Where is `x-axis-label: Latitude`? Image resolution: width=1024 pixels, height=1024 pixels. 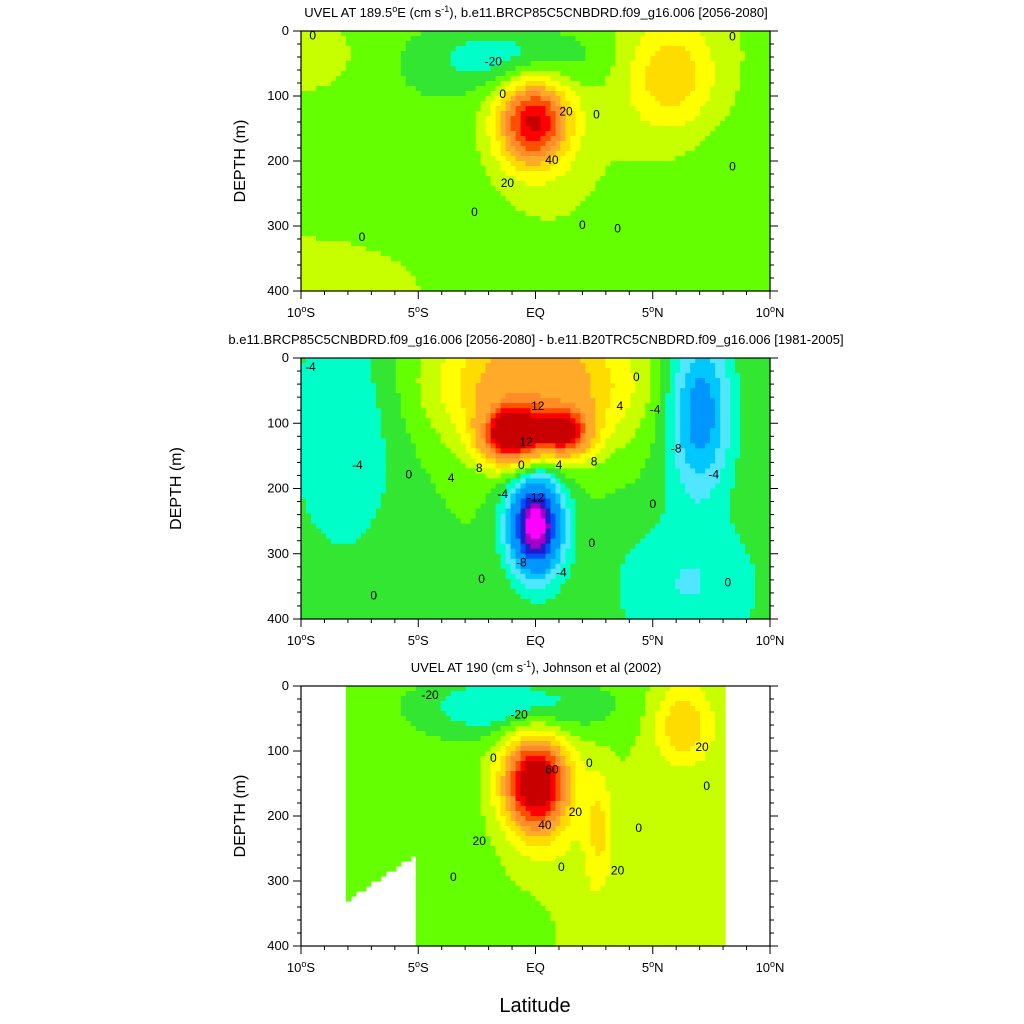 x-axis-label: Latitude is located at coordinates (534, 1006).